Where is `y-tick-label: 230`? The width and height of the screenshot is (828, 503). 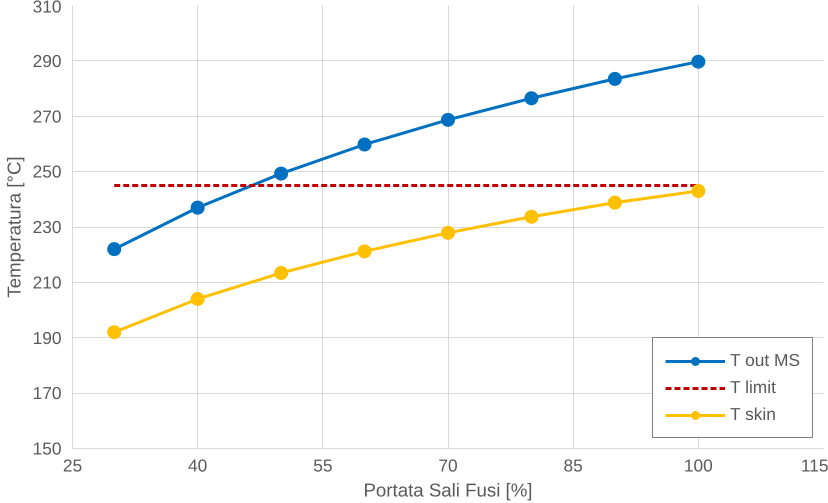 y-tick-label: 230 is located at coordinates (47, 227).